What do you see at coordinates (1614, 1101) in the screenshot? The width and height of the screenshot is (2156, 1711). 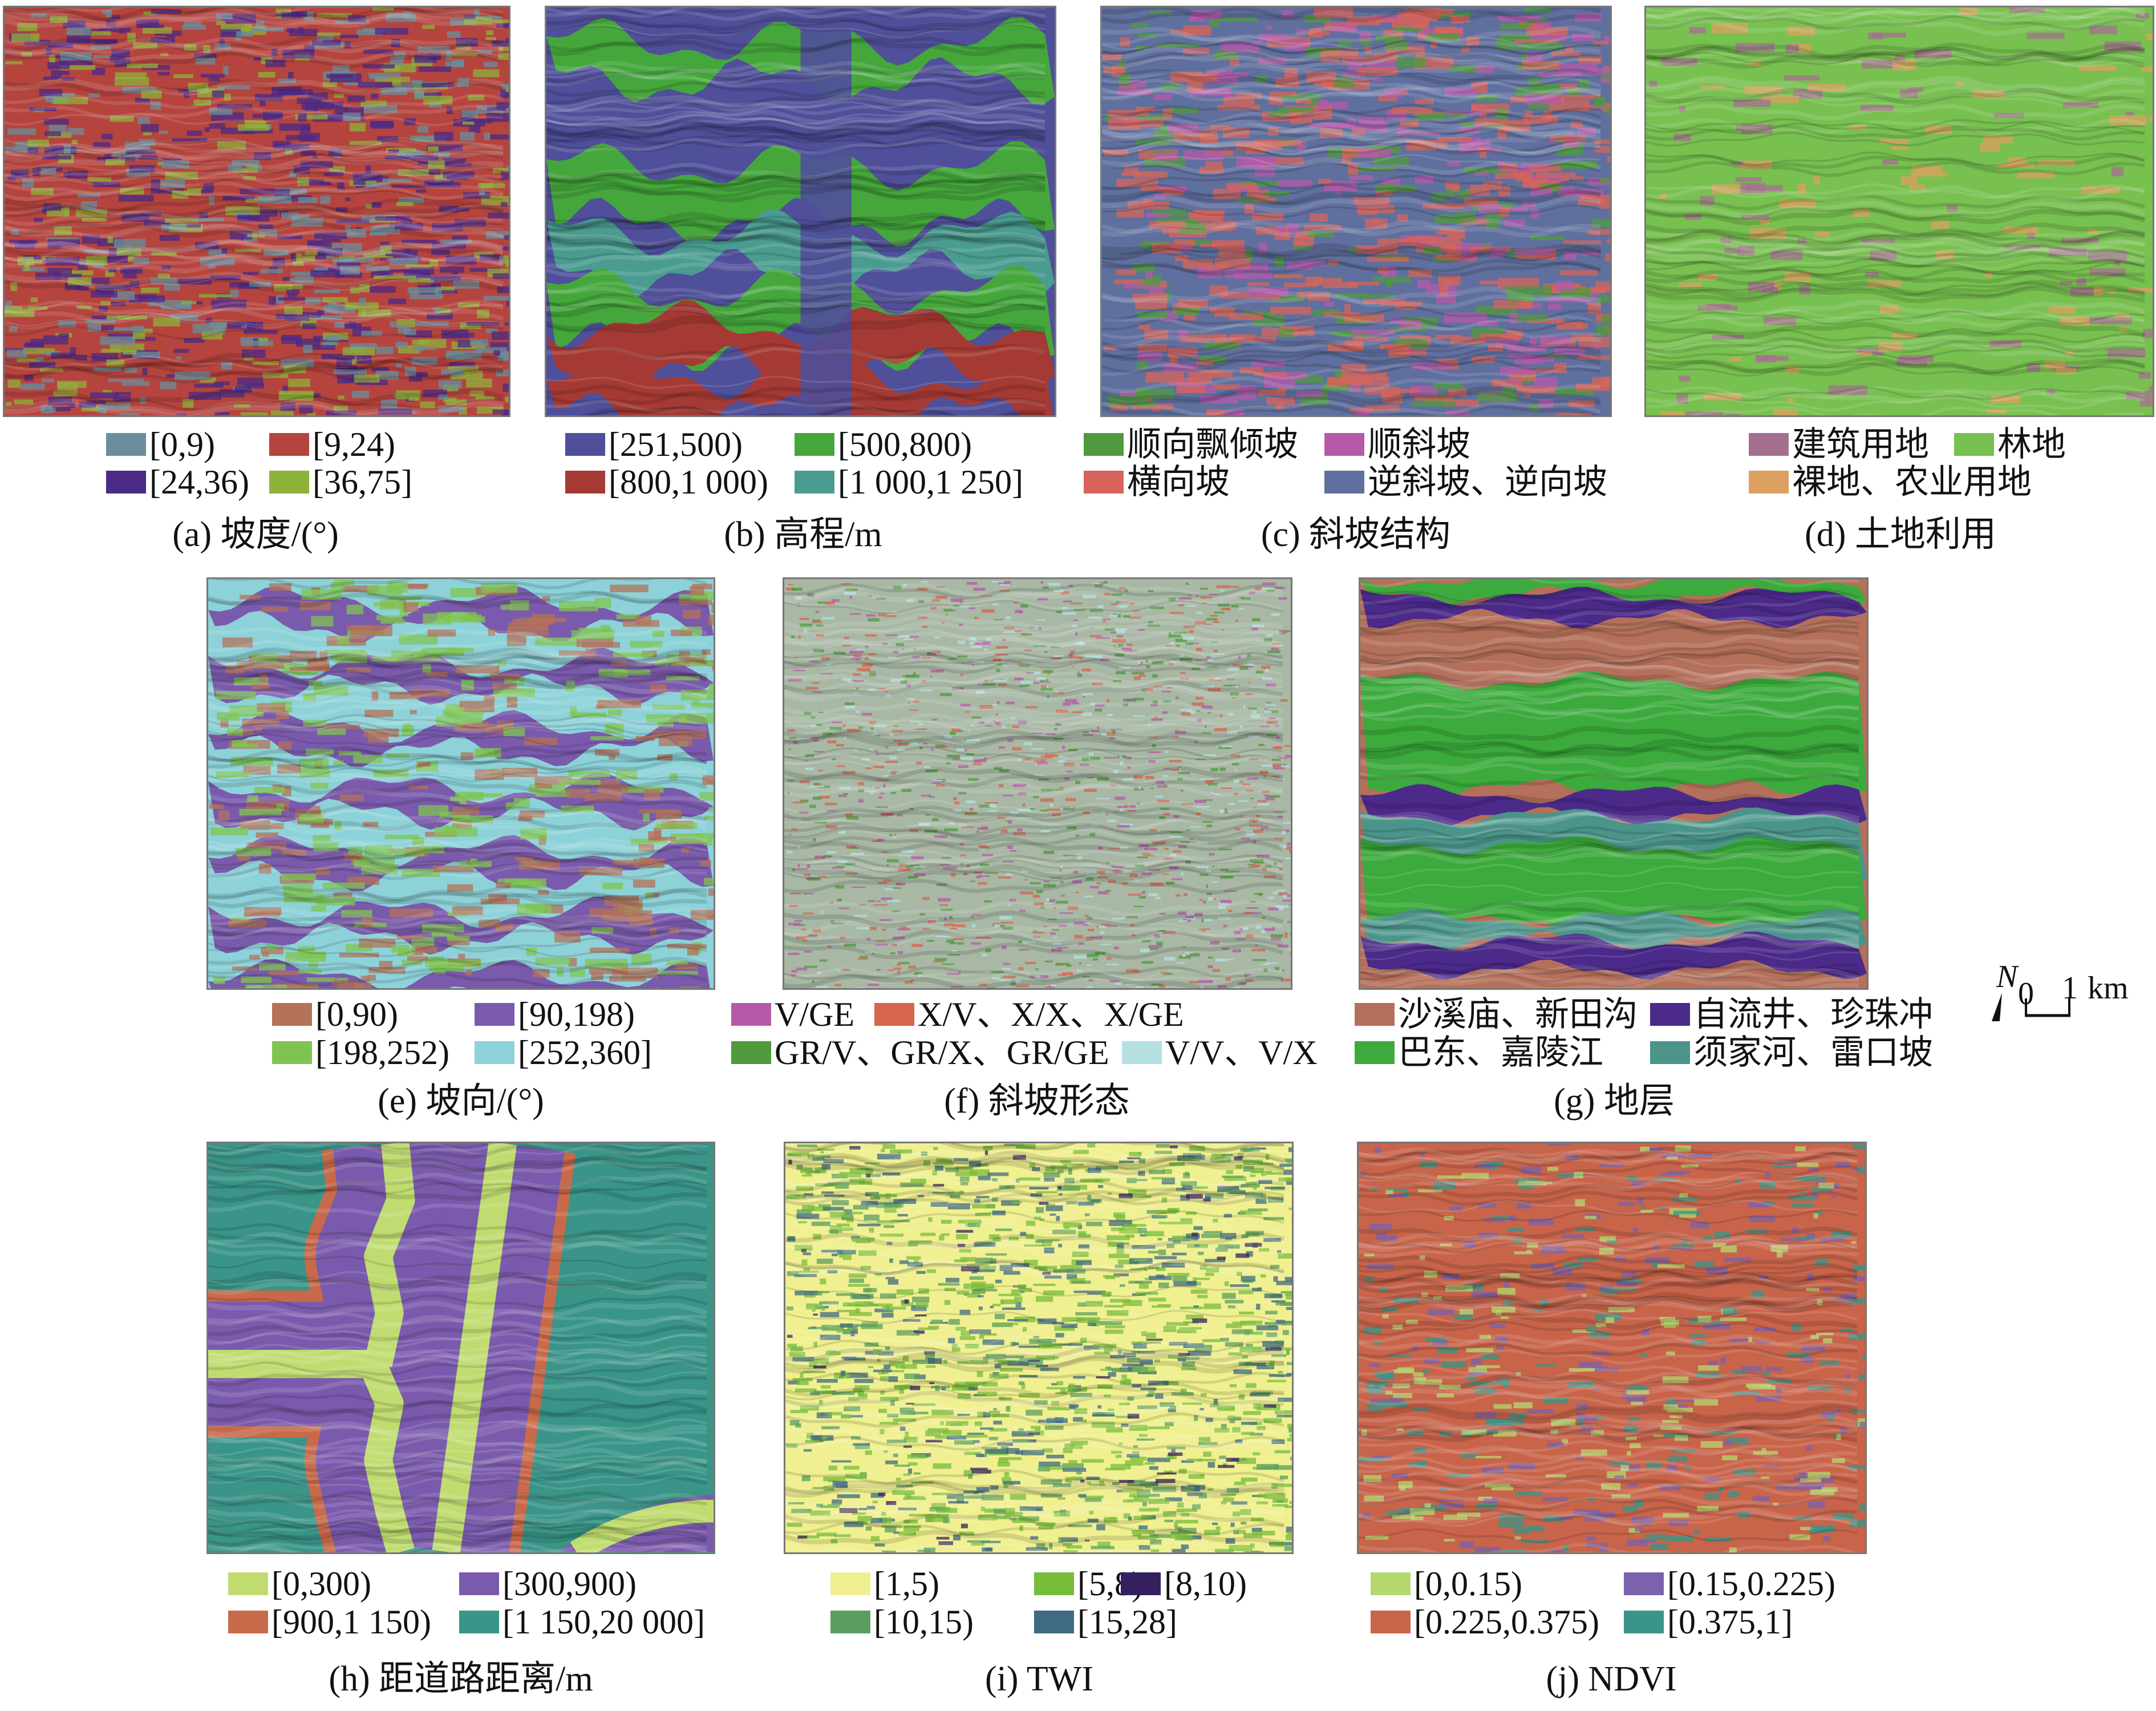 I see `panel-caption: (g) 地层` at bounding box center [1614, 1101].